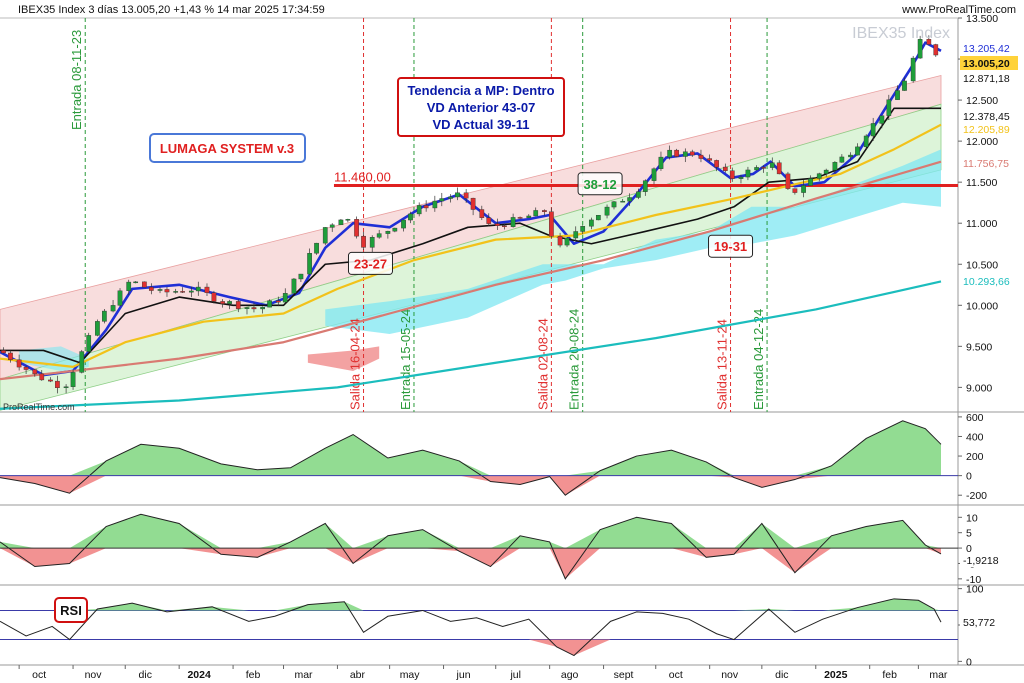 This screenshot has width=1024, height=683. I want to click on osc2-line, so click(471, 546).